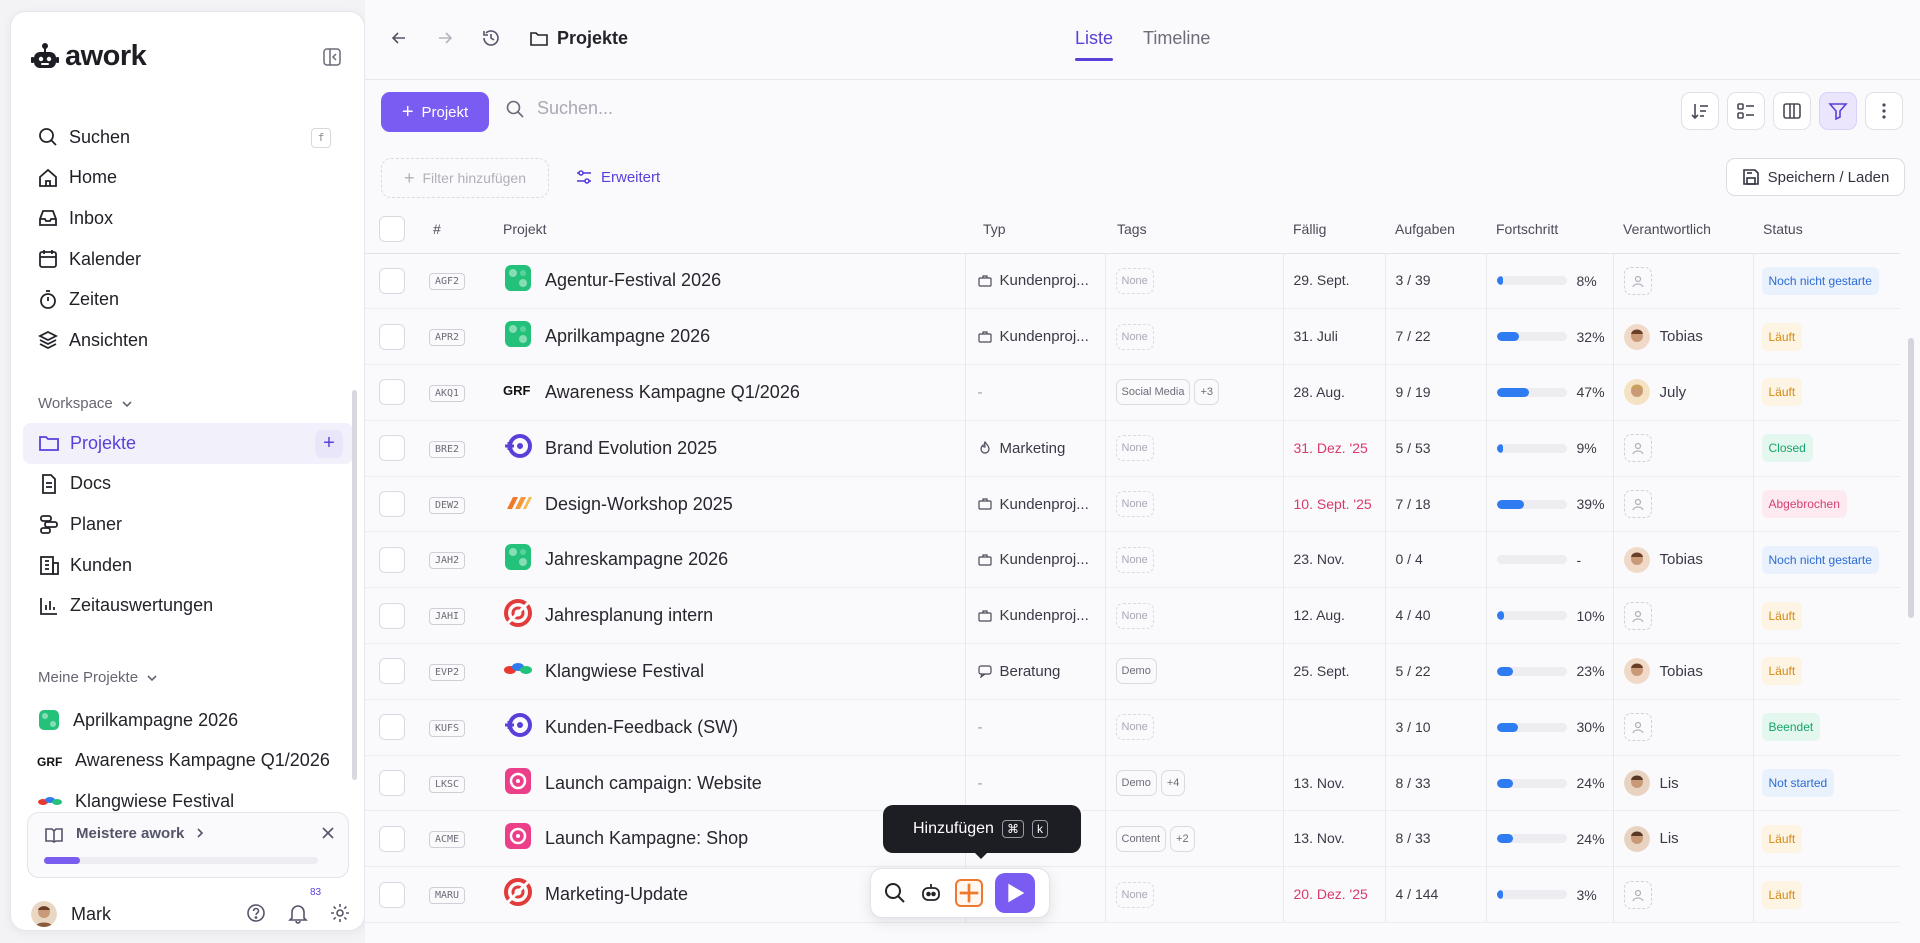 This screenshot has height=943, width=1920. What do you see at coordinates (969, 893) in the screenshot?
I see `add-button` at bounding box center [969, 893].